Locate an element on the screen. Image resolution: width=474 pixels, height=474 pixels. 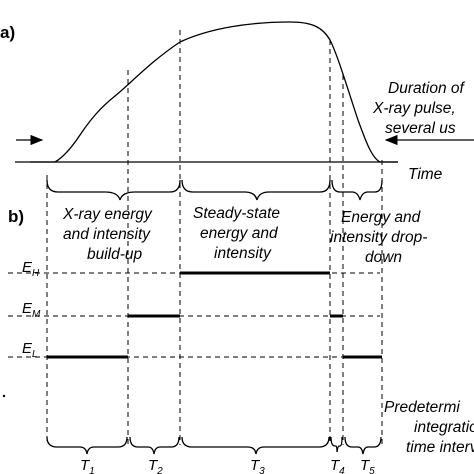
phase-steady-line1: Steady-state is located at coordinates (236, 213).